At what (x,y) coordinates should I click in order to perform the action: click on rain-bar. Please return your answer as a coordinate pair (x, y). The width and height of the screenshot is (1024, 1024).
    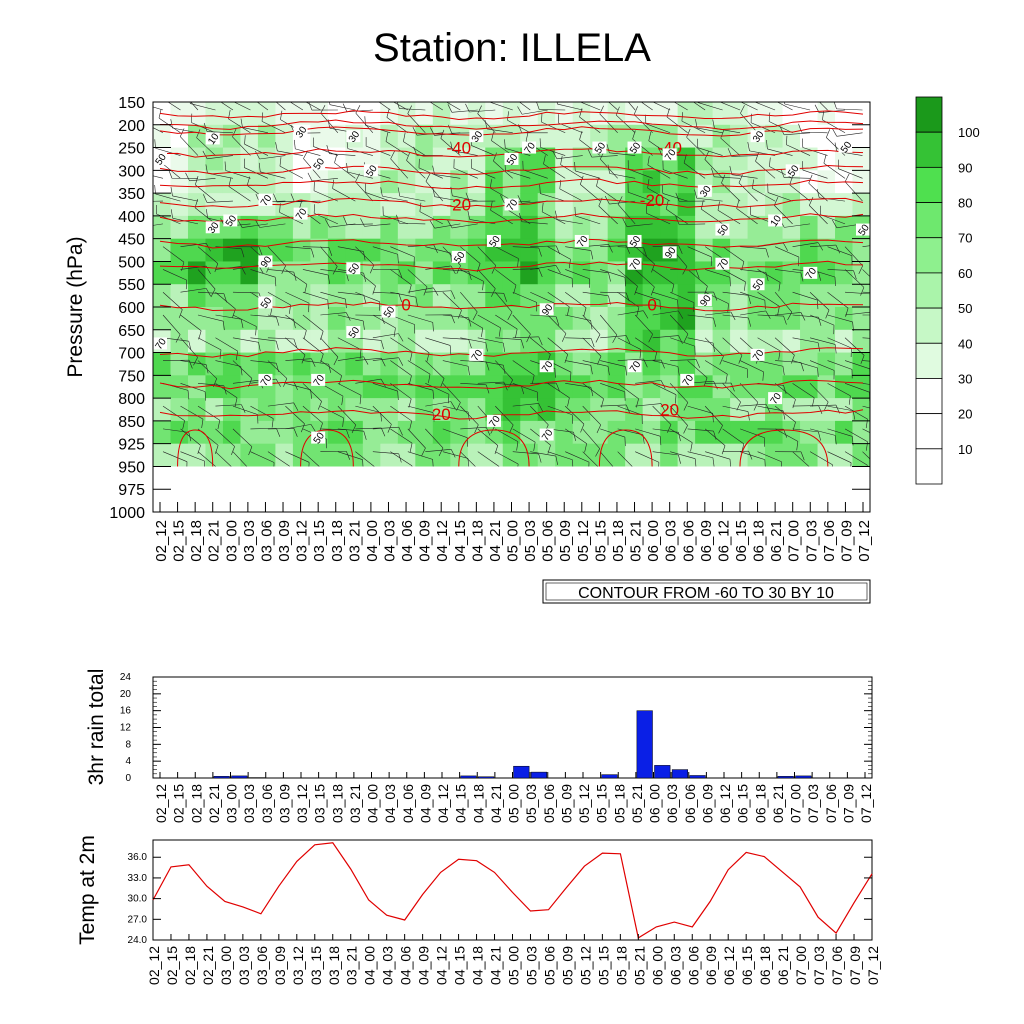
    Looking at the image, I should click on (644, 744).